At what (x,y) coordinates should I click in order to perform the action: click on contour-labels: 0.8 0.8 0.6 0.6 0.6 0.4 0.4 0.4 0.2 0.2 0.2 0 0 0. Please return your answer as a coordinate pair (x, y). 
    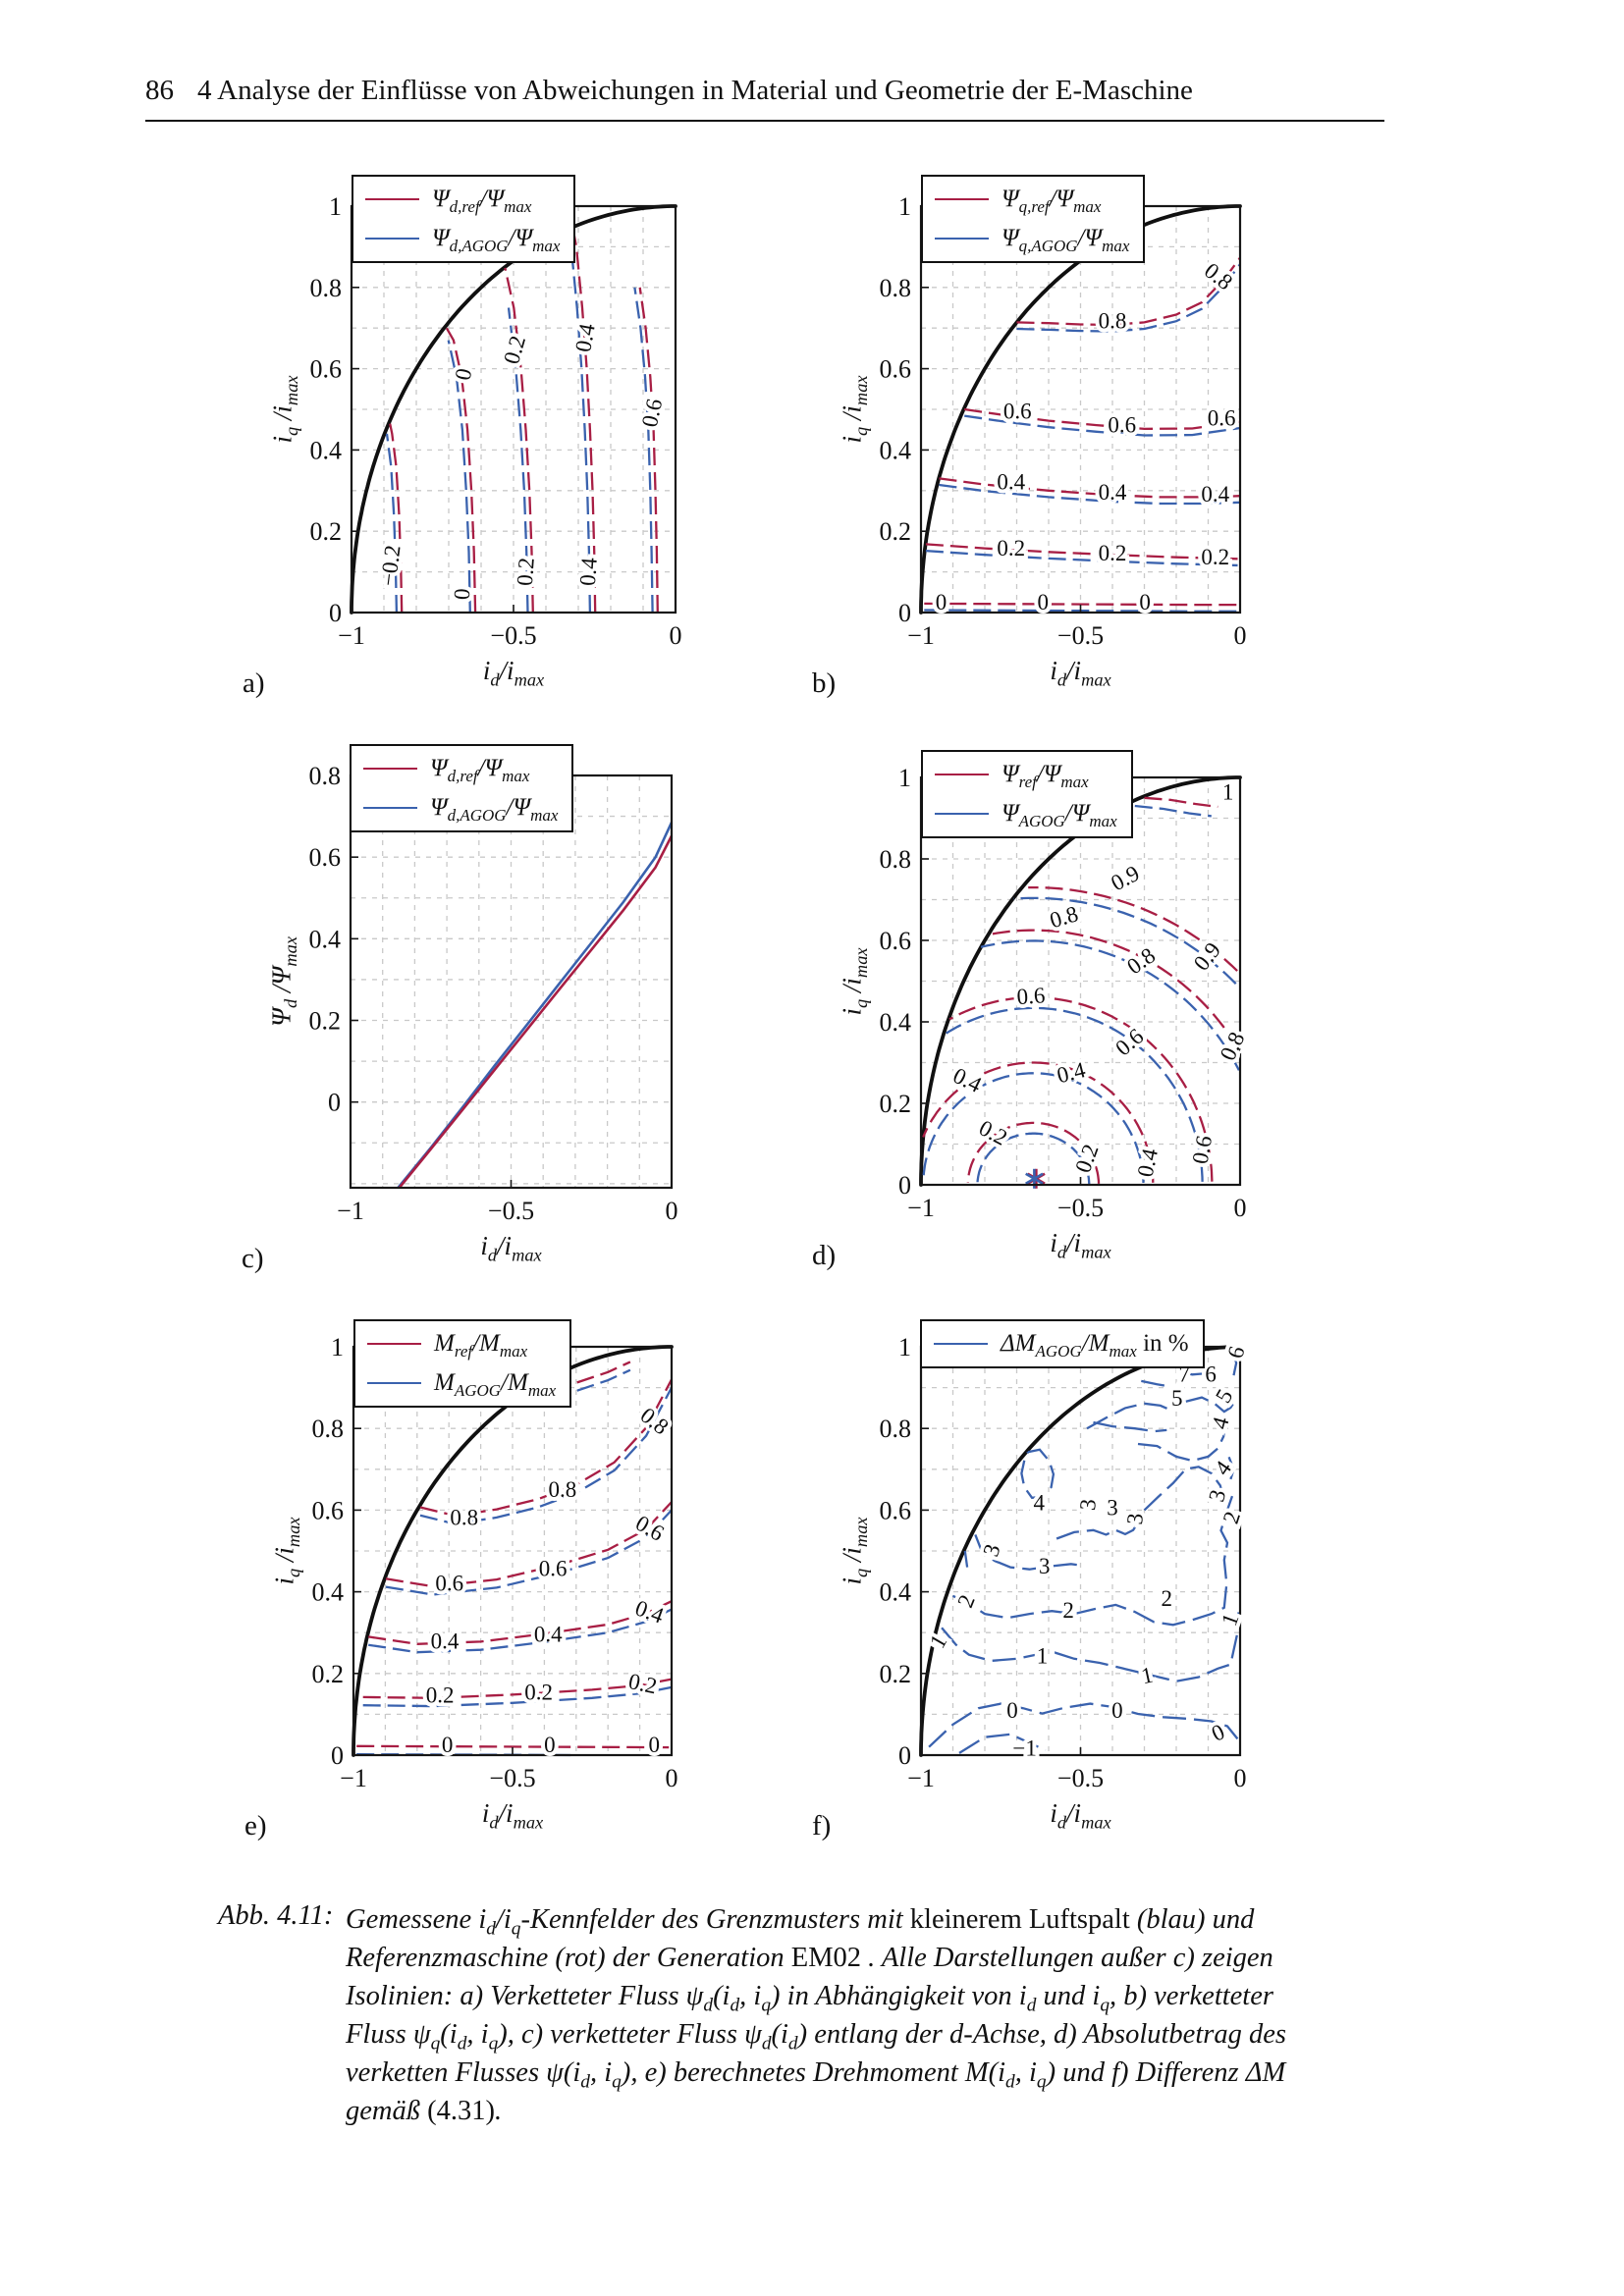
    Looking at the image, I should click on (1086, 436).